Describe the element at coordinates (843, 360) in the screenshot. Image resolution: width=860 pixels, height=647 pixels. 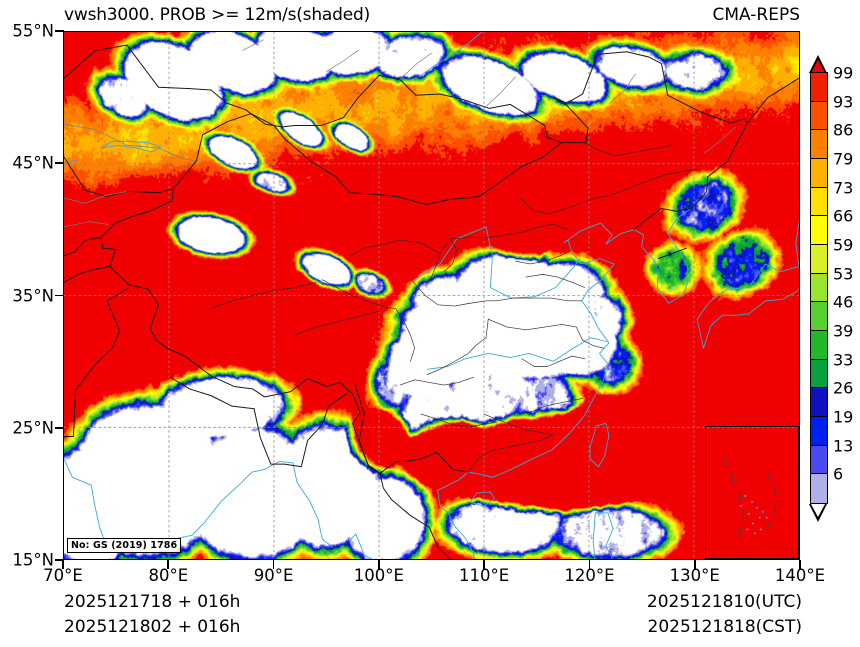
I see `colorbar-tick-label: 33` at that location.